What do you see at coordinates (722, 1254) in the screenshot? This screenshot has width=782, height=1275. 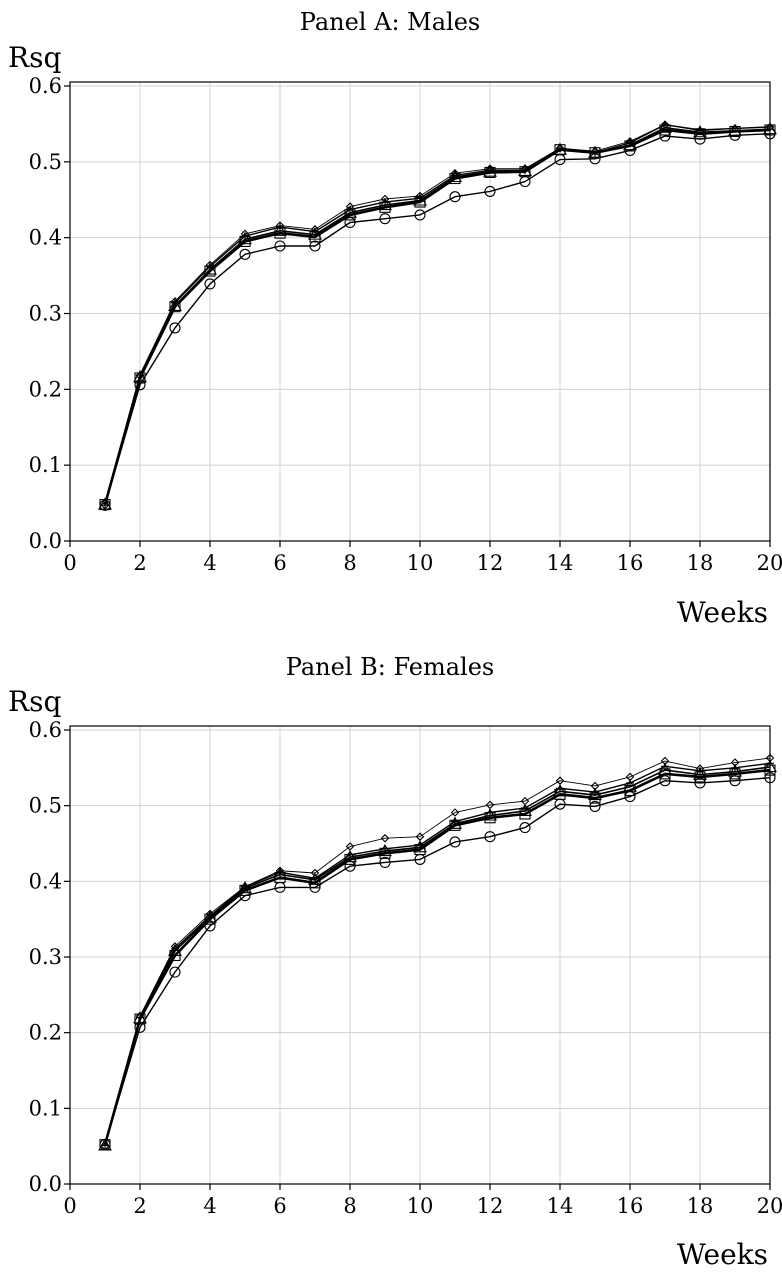 I see `panel-b-xlabel: Weeks` at bounding box center [722, 1254].